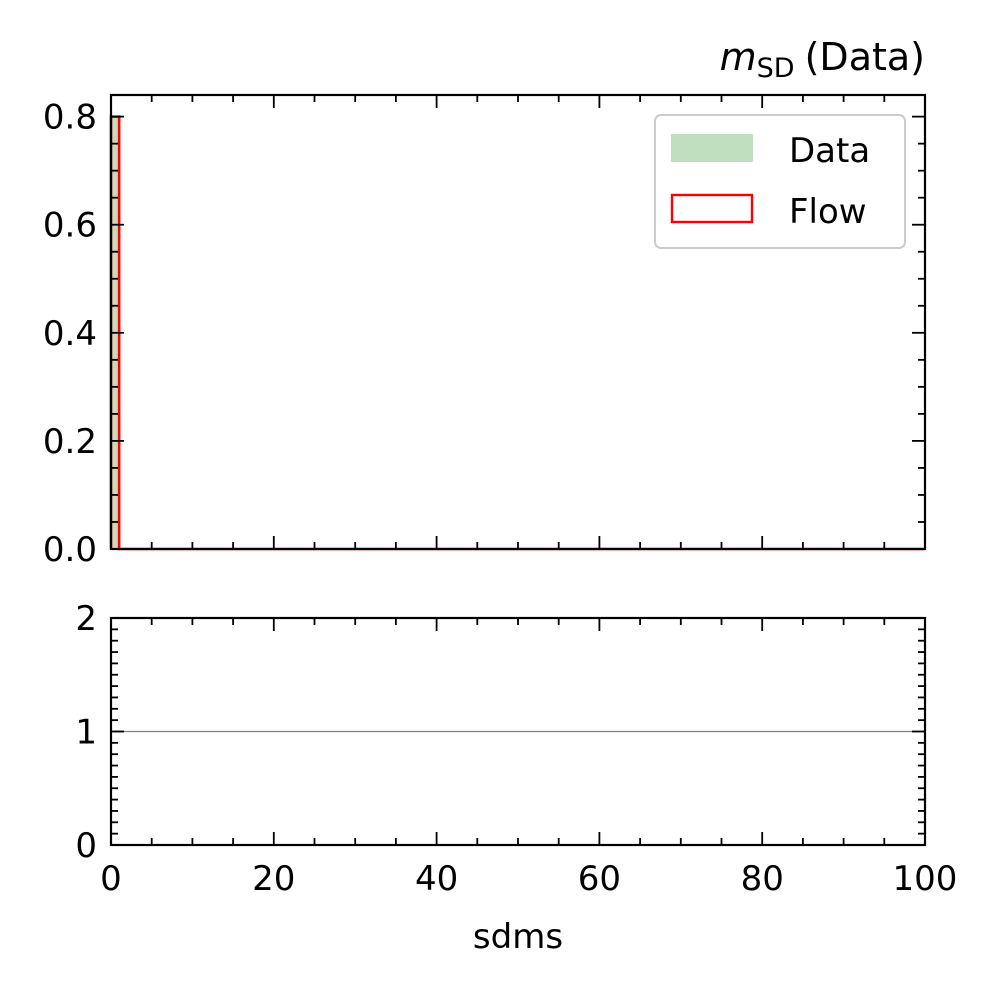  I want to click on ratio-y-tick-label: 2, so click(86, 619).